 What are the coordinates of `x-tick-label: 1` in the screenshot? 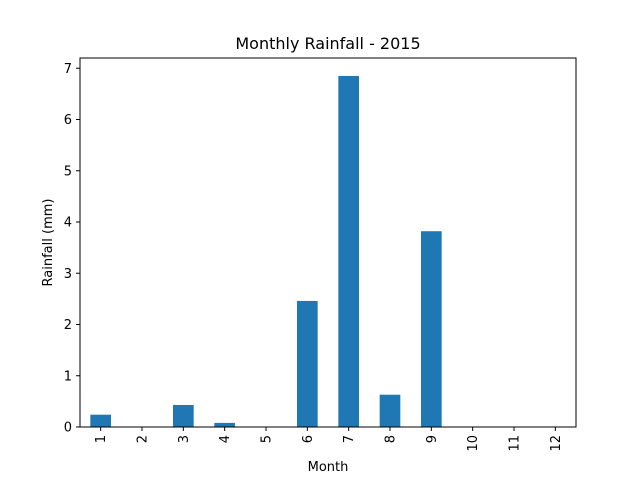 It's located at (101, 439).